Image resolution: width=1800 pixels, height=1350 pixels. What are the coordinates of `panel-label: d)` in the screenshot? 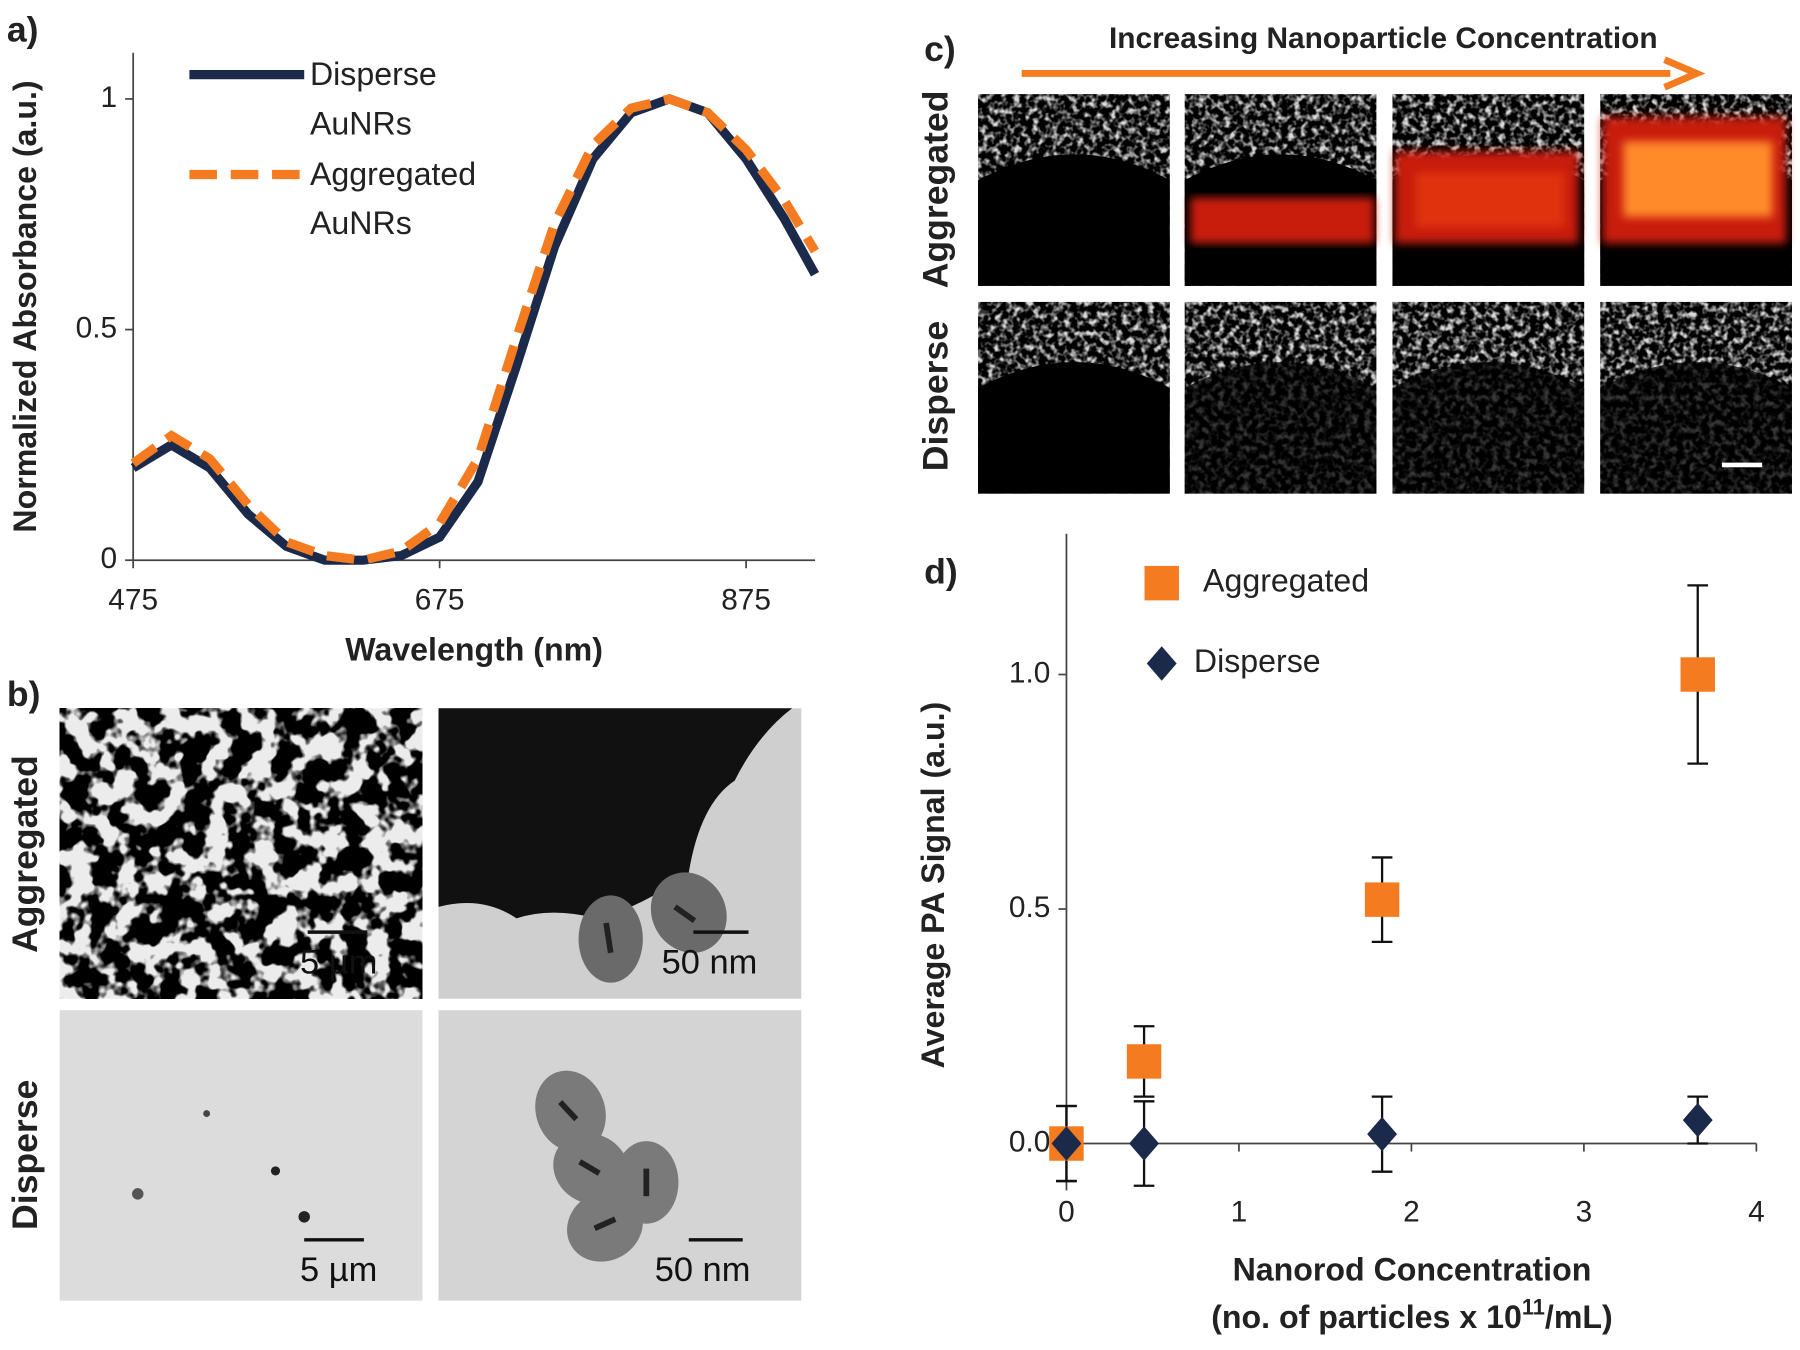 It's located at (941, 571).